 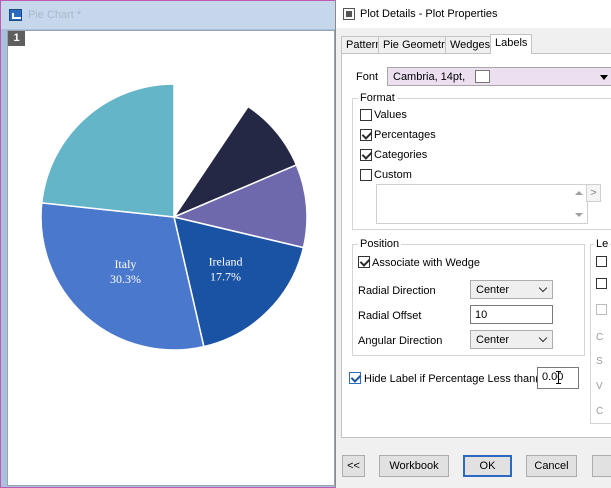 I want to click on custom-label: Custom, so click(x=393, y=175).